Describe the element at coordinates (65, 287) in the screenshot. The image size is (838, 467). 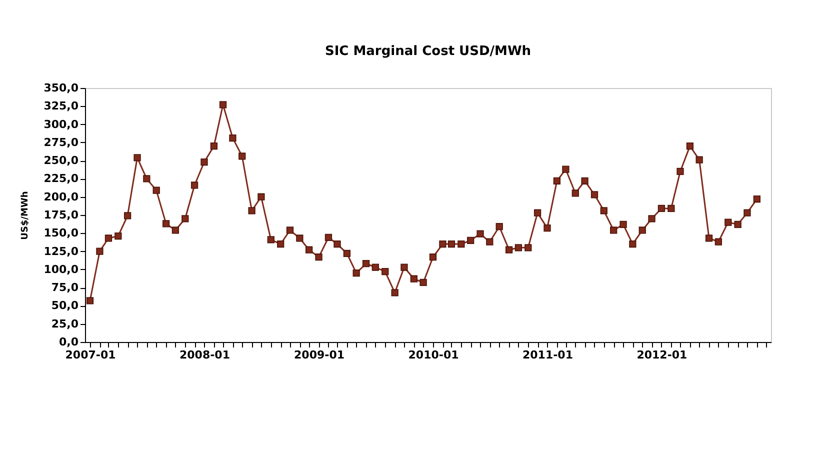
I see `y-tick-label: 75,0` at that location.